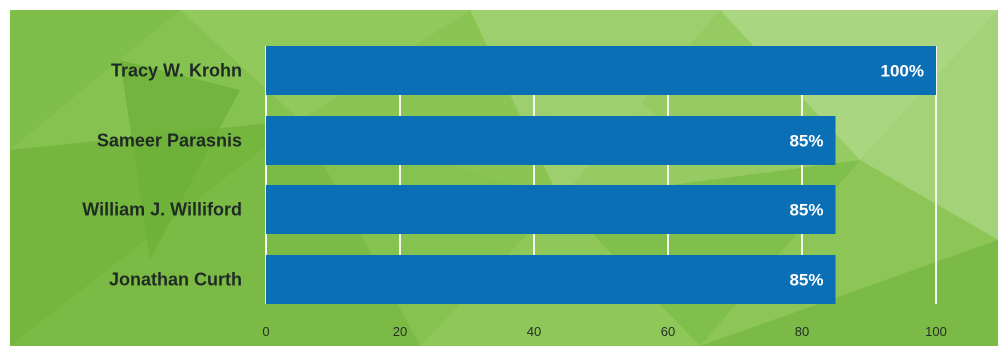 The image size is (1008, 356). I want to click on x-axis-ticks: 0 20 40 60 80 100, so click(604, 331).